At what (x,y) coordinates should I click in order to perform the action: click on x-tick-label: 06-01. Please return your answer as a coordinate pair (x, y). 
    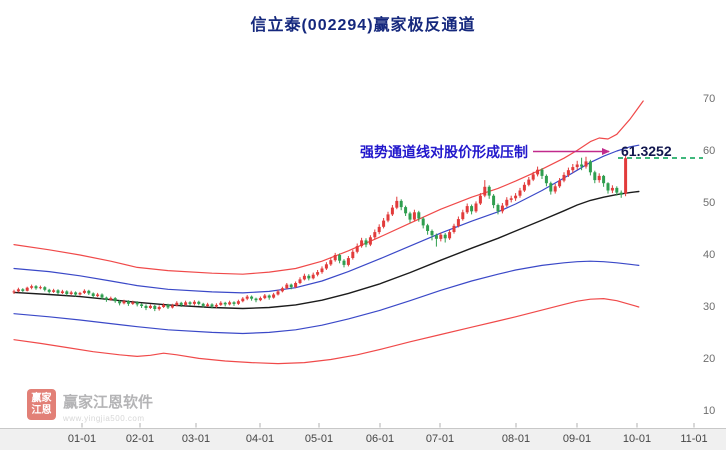
    Looking at the image, I should click on (380, 439).